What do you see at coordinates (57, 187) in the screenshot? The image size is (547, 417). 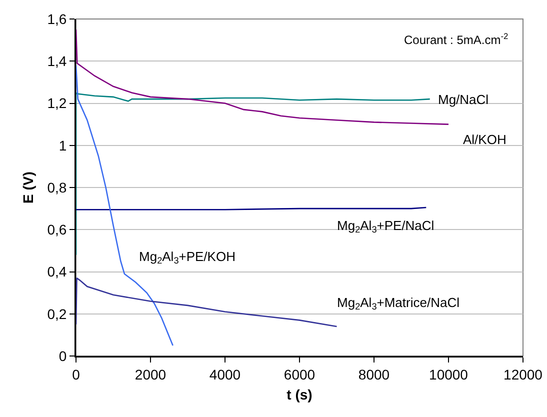 I see `y-tick-label: 0,8` at bounding box center [57, 187].